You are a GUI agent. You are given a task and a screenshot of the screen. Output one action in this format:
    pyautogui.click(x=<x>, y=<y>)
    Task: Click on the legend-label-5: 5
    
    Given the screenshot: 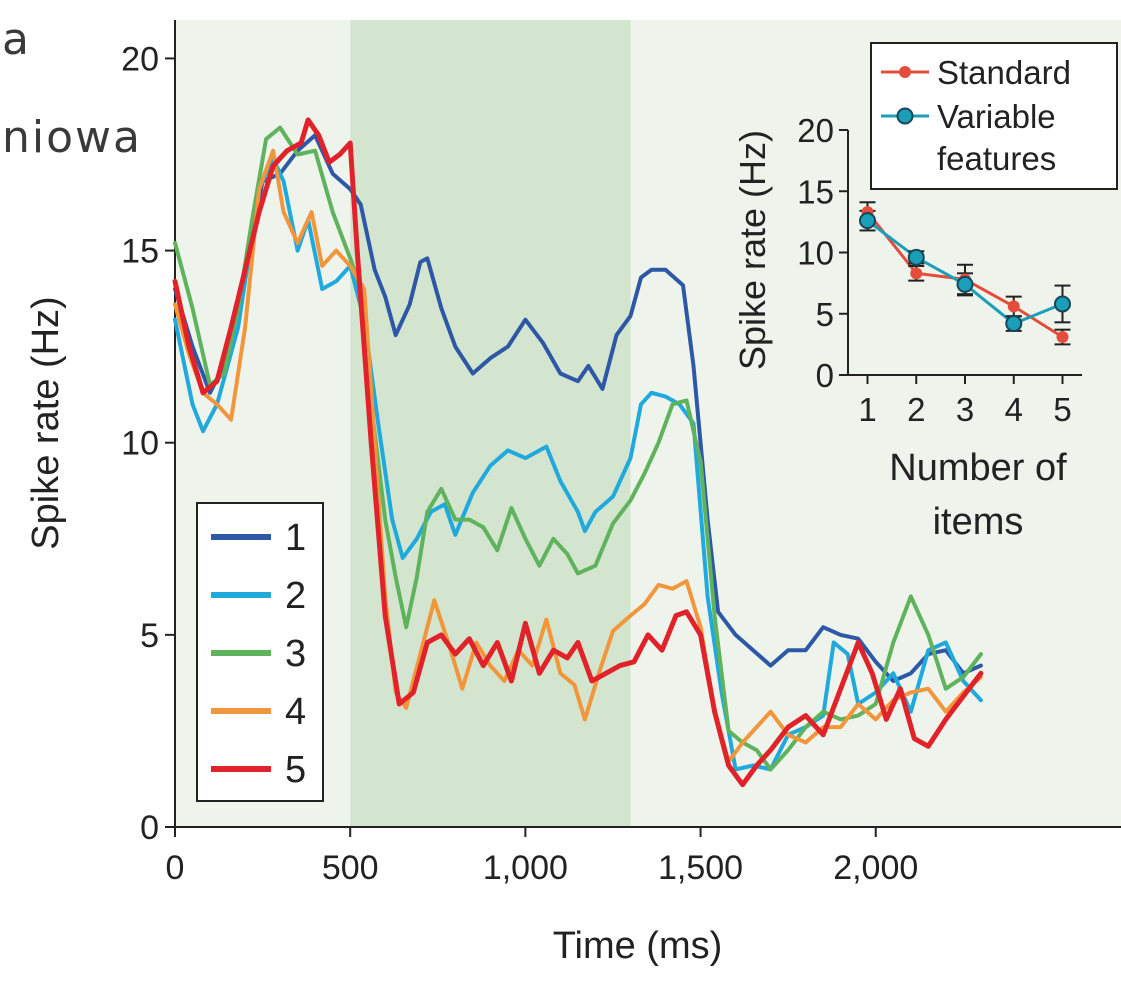 What is the action you would take?
    pyautogui.click(x=295, y=770)
    